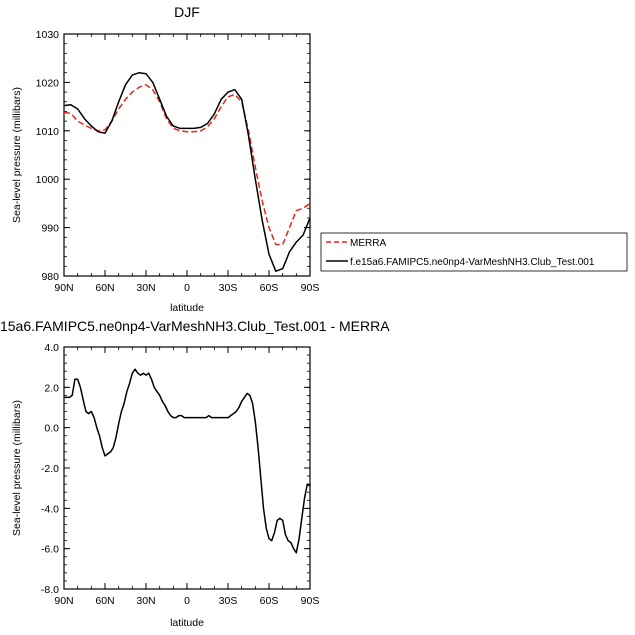 The width and height of the screenshot is (635, 635). I want to click on y-tick-label: 2.0, so click(51, 388).